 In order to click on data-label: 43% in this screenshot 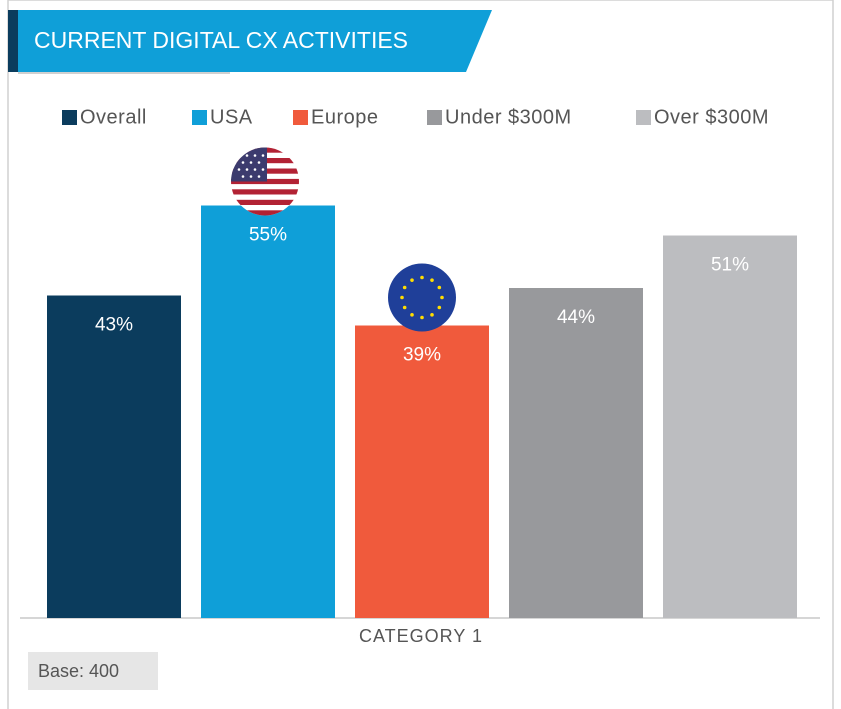, I will do `click(114, 325)`.